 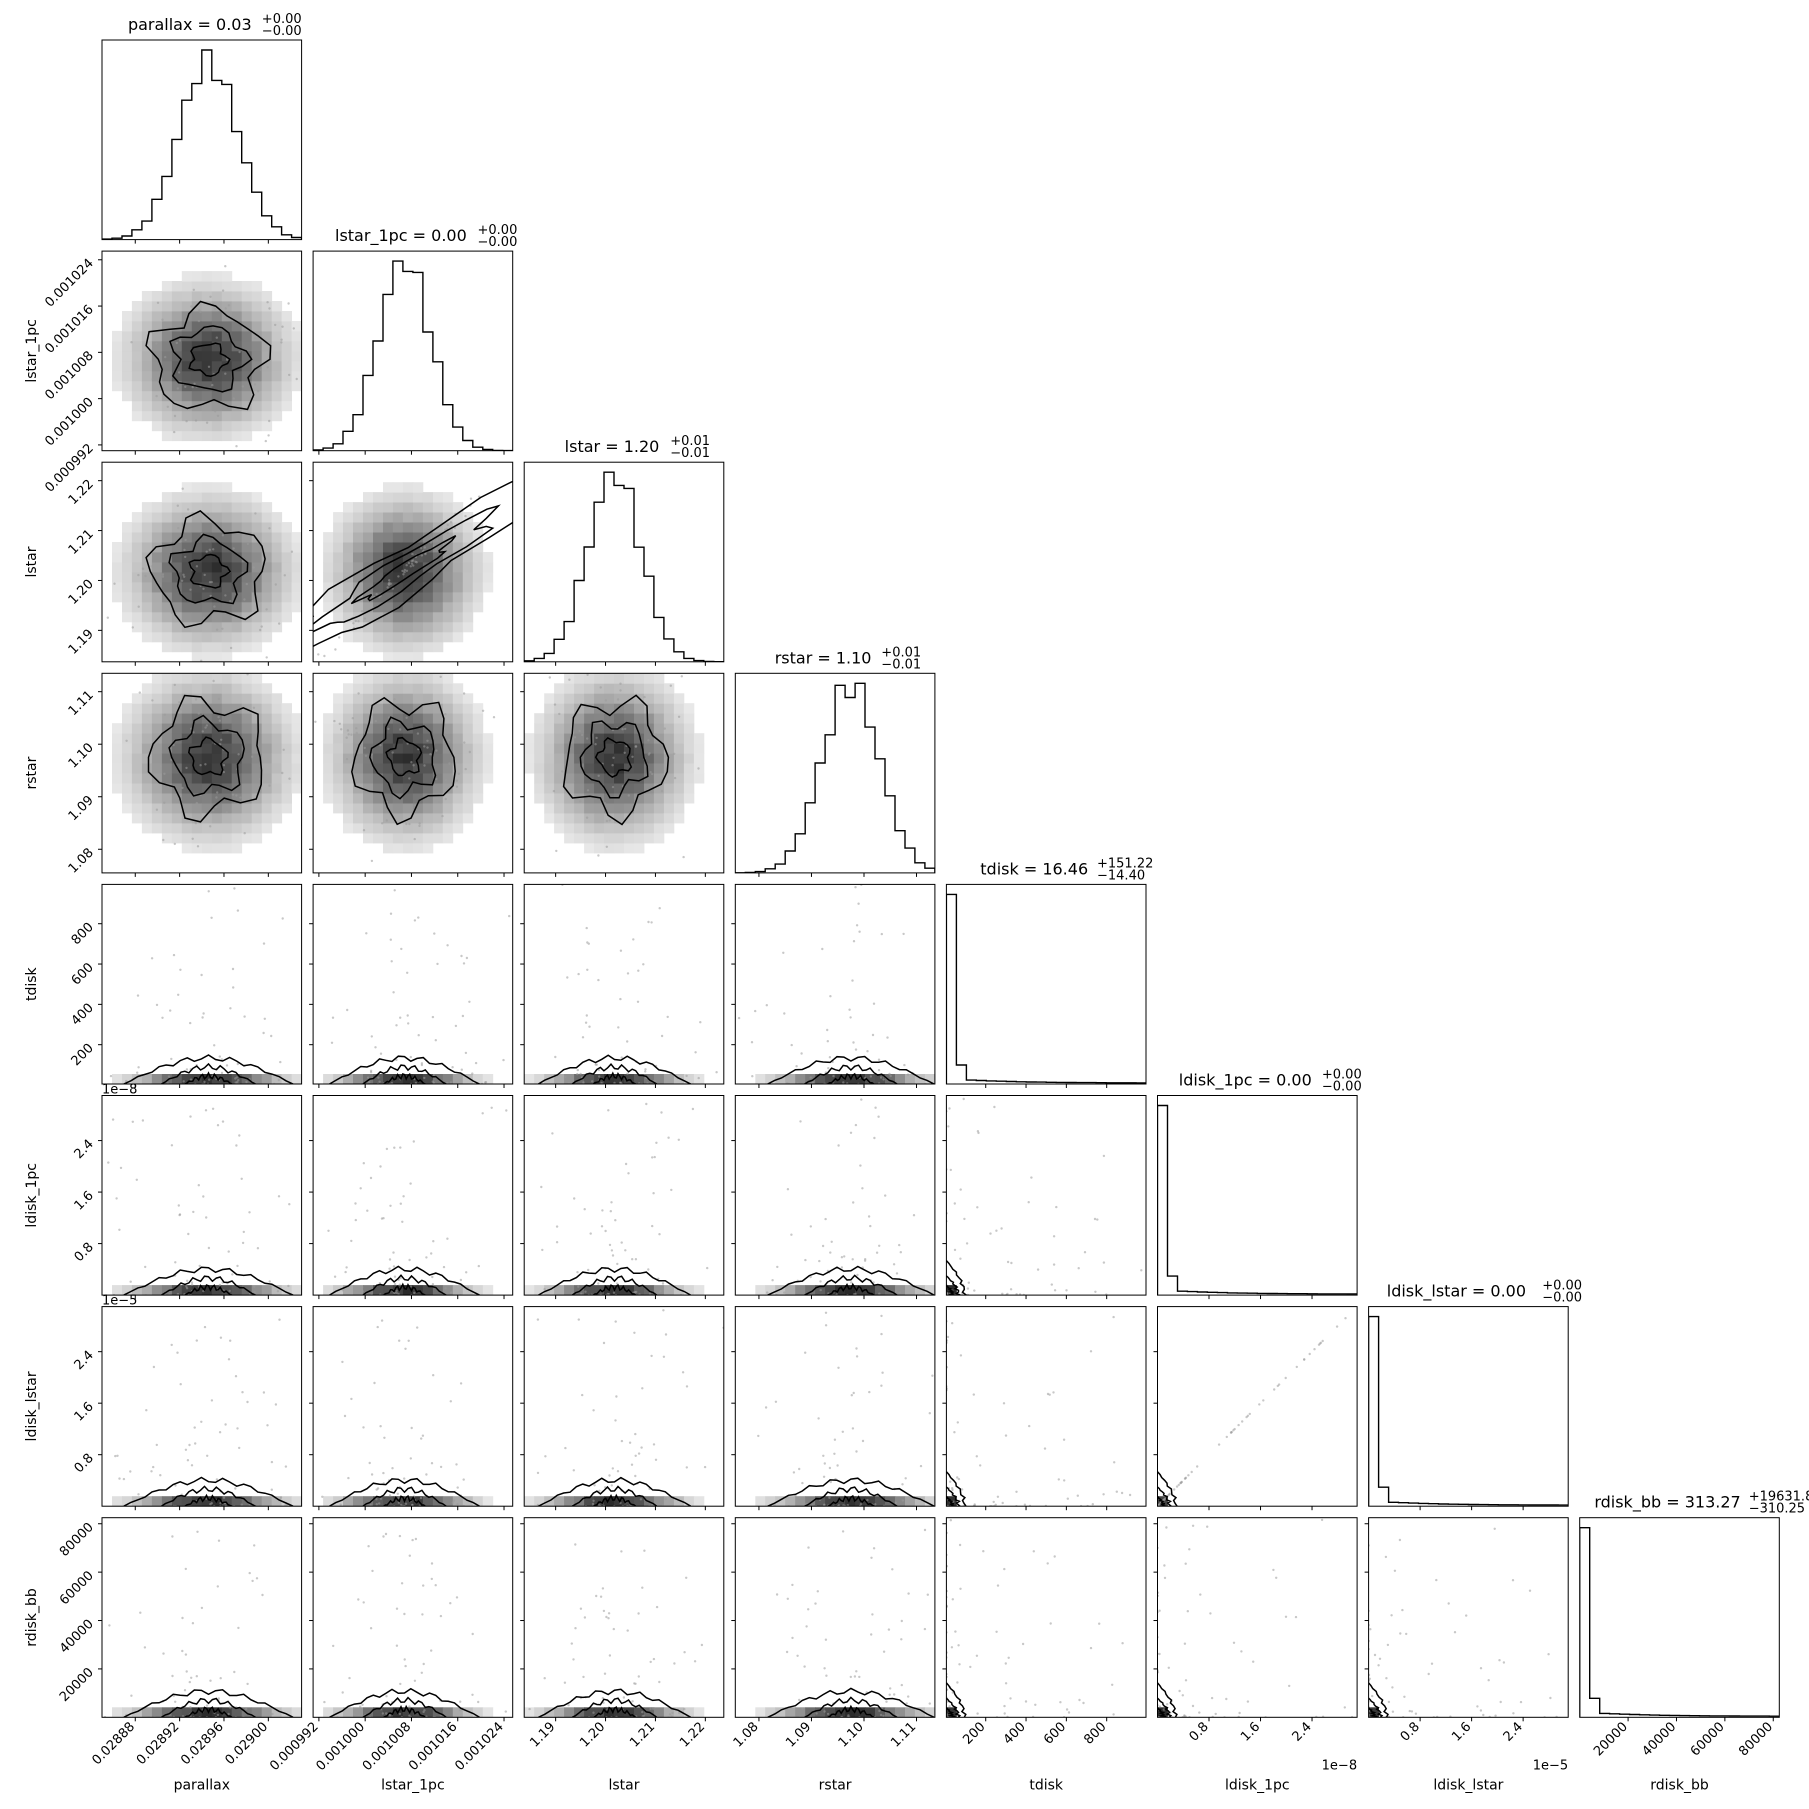 What do you see at coordinates (1468, 1411) in the screenshot?
I see `histogram-step-ldisk_lstar` at bounding box center [1468, 1411].